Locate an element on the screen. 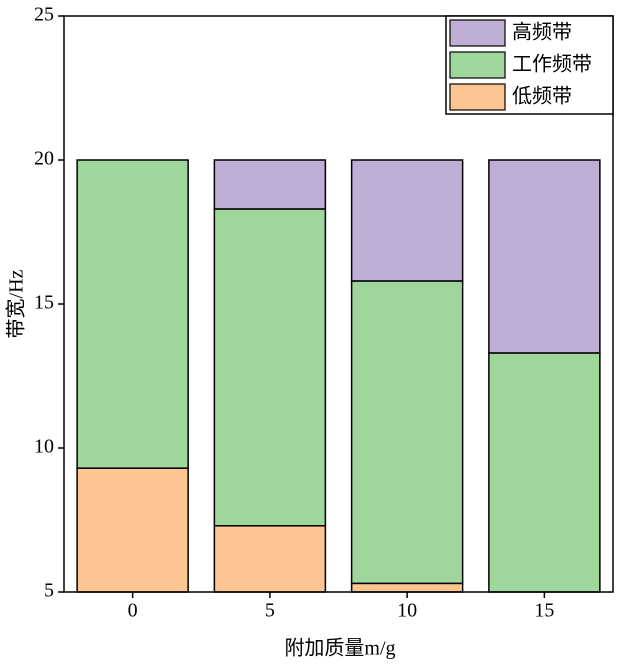 The image size is (619, 670). y-axis-label: 带宽/Hz is located at coordinates (16, 303).